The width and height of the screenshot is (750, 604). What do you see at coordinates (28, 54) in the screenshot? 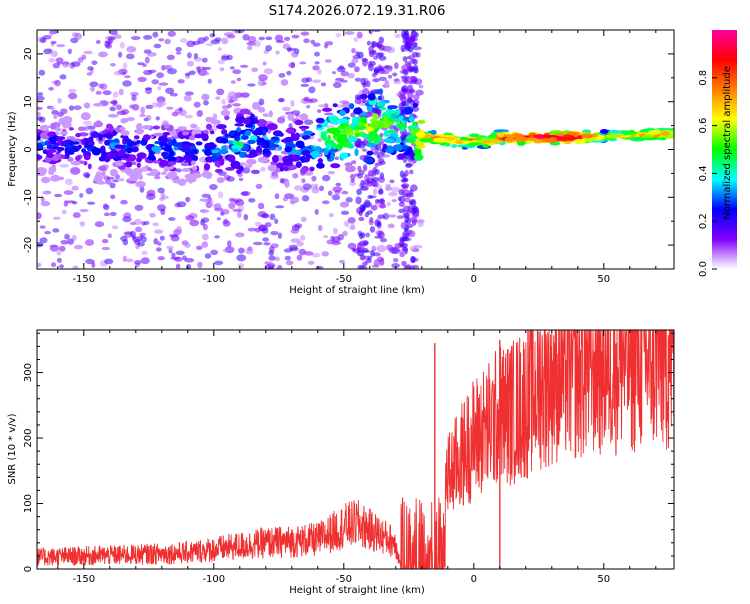
I see `y-tick-label: 20` at bounding box center [28, 54].